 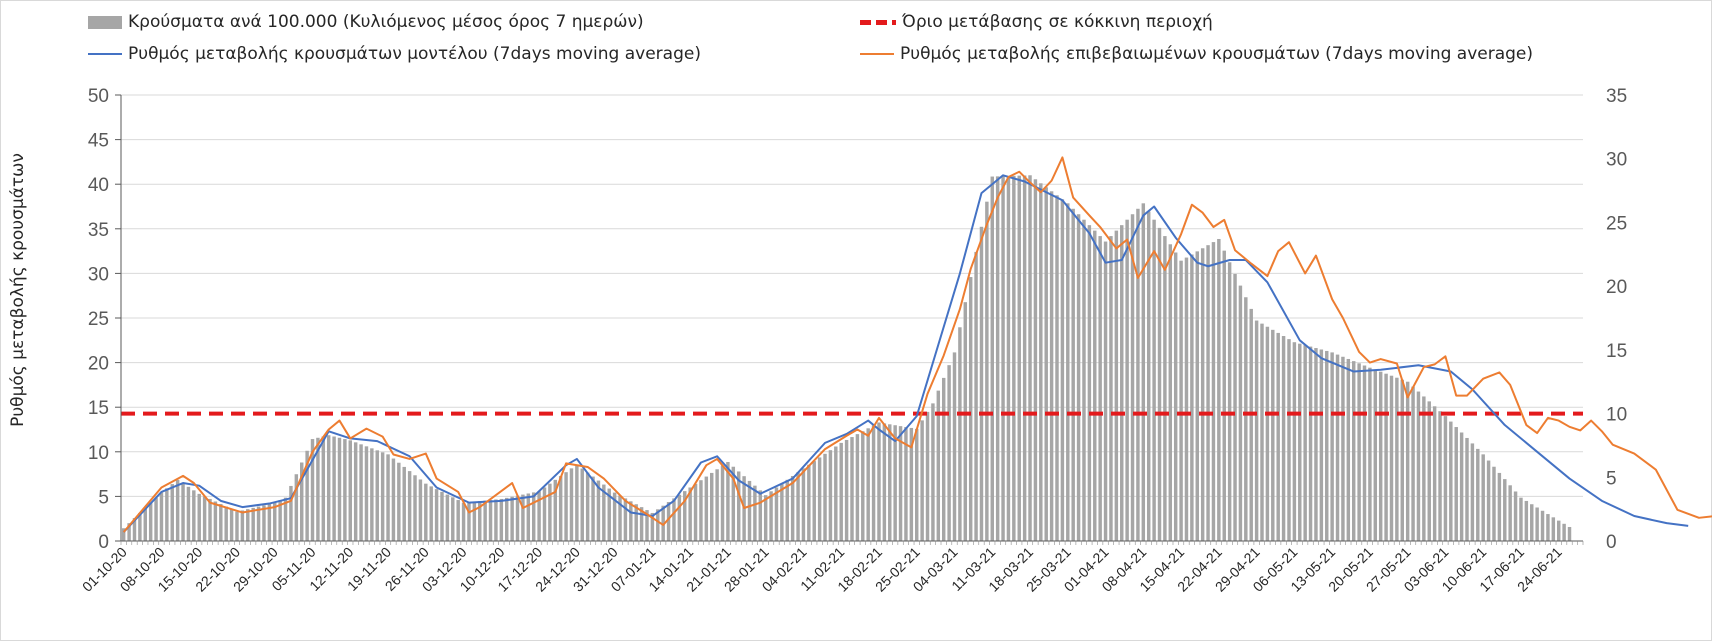 I want to click on y2-tick-label: 5, so click(x=1611, y=478).